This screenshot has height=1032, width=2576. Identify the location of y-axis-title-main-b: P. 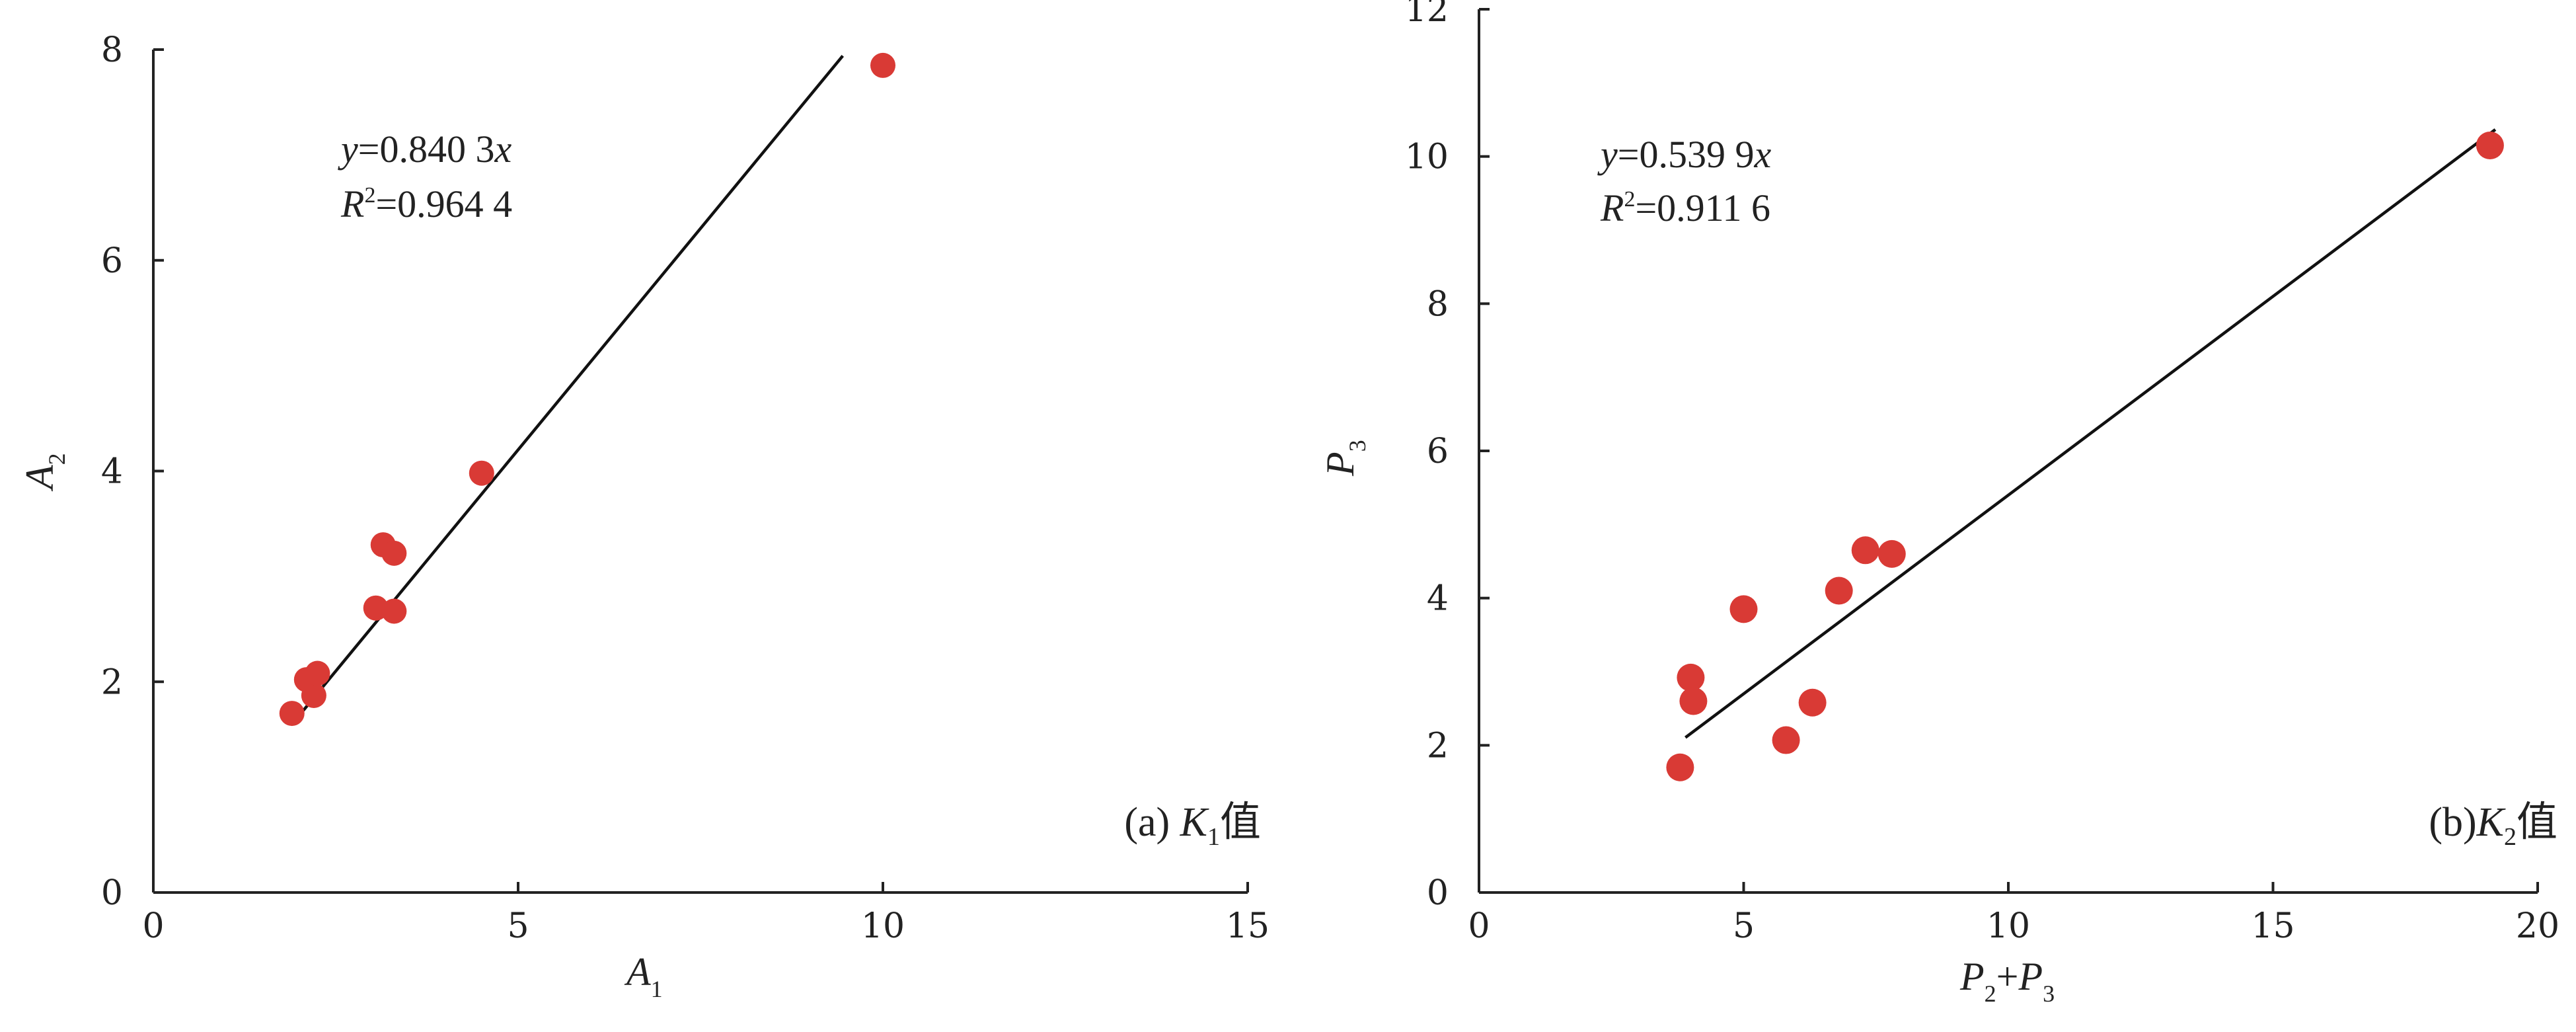
(1340, 464).